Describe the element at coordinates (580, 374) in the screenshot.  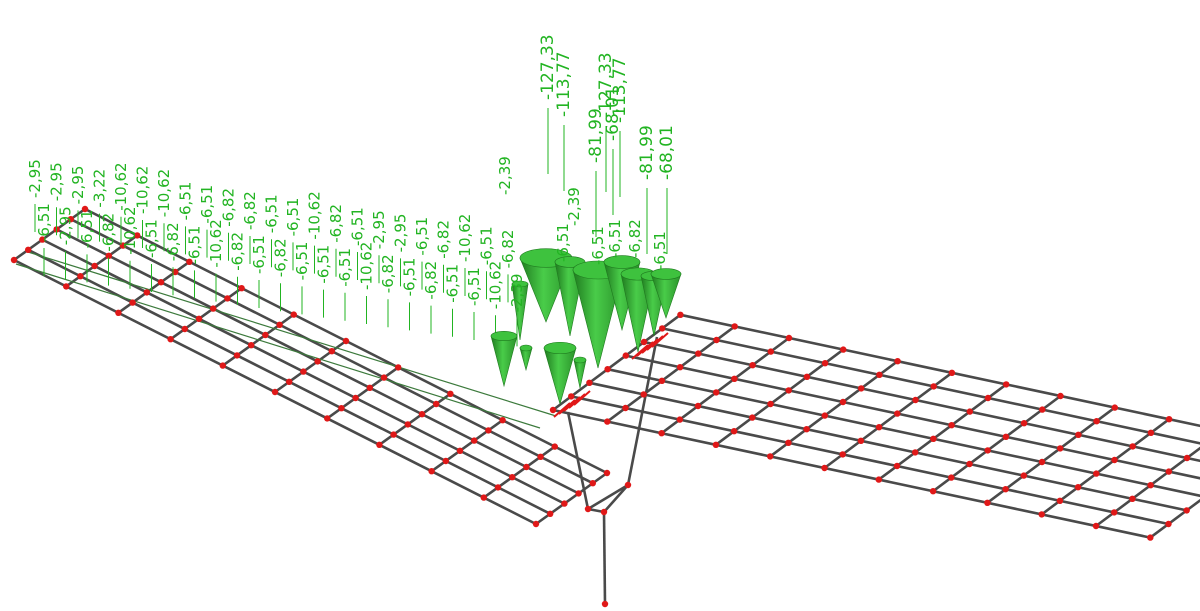
I see `load-cone` at that location.